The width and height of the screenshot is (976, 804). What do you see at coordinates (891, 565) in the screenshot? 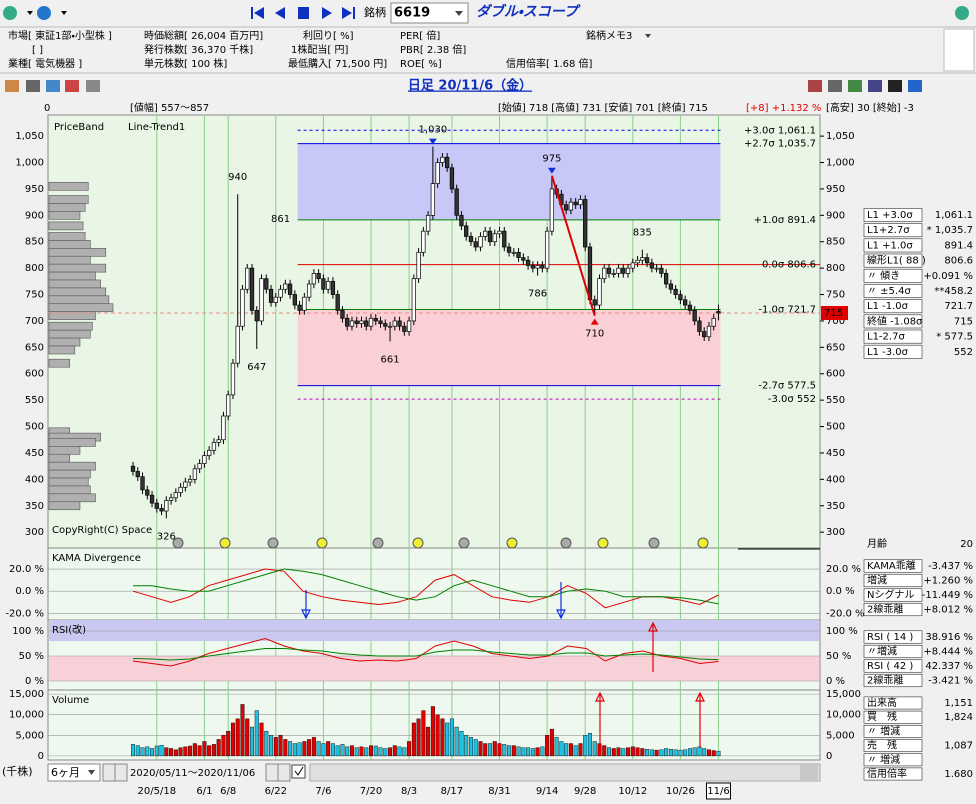
I see `side-label: KAMA乖離` at bounding box center [891, 565].